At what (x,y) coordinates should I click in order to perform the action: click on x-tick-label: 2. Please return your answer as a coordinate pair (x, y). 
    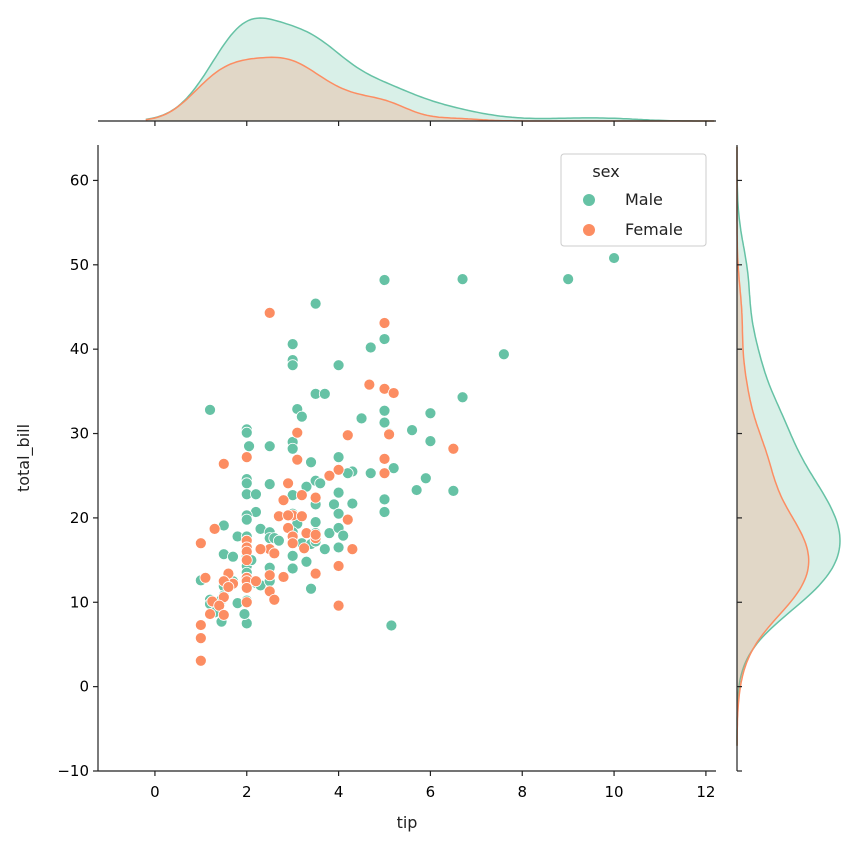
    Looking at the image, I should click on (247, 792).